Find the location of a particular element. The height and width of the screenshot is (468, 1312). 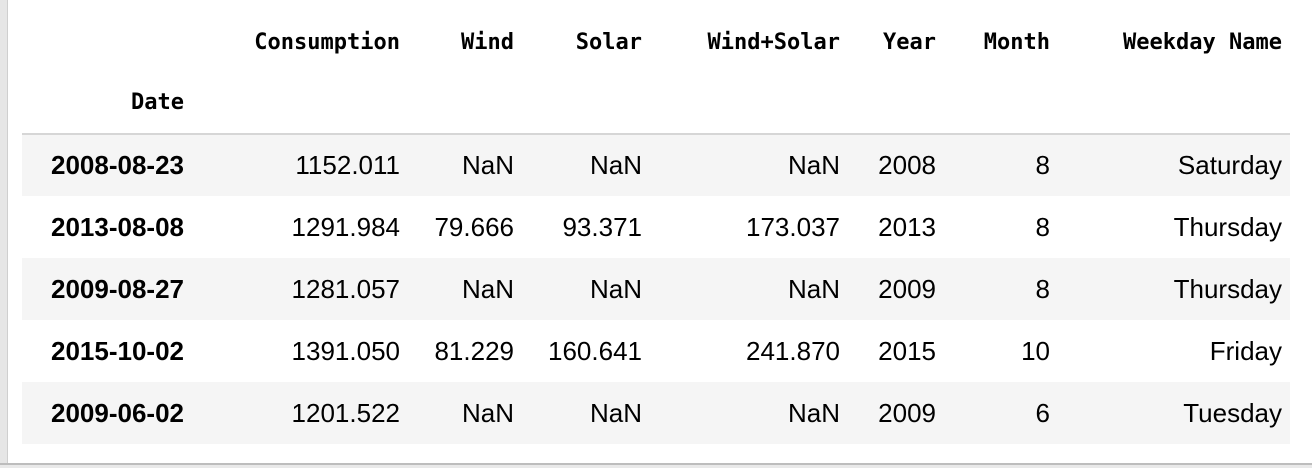

cell-solar: 93.371 is located at coordinates (602, 226).